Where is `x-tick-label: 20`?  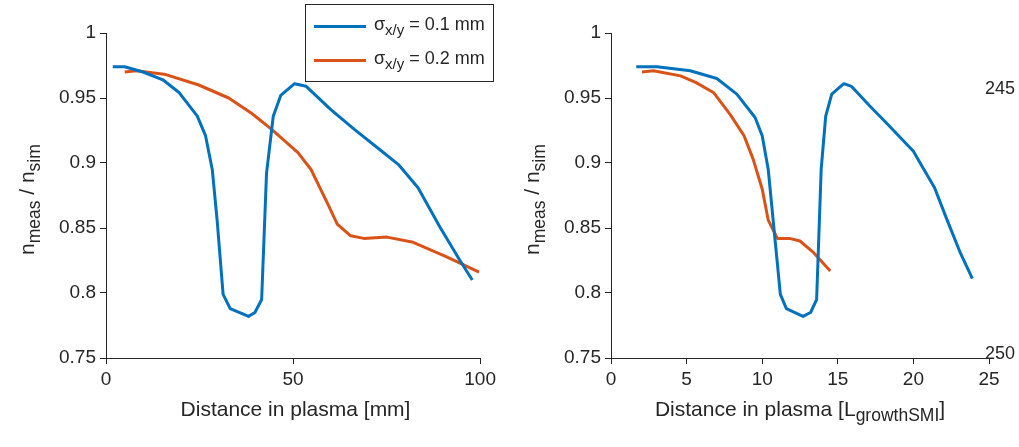 x-tick-label: 20 is located at coordinates (913, 378).